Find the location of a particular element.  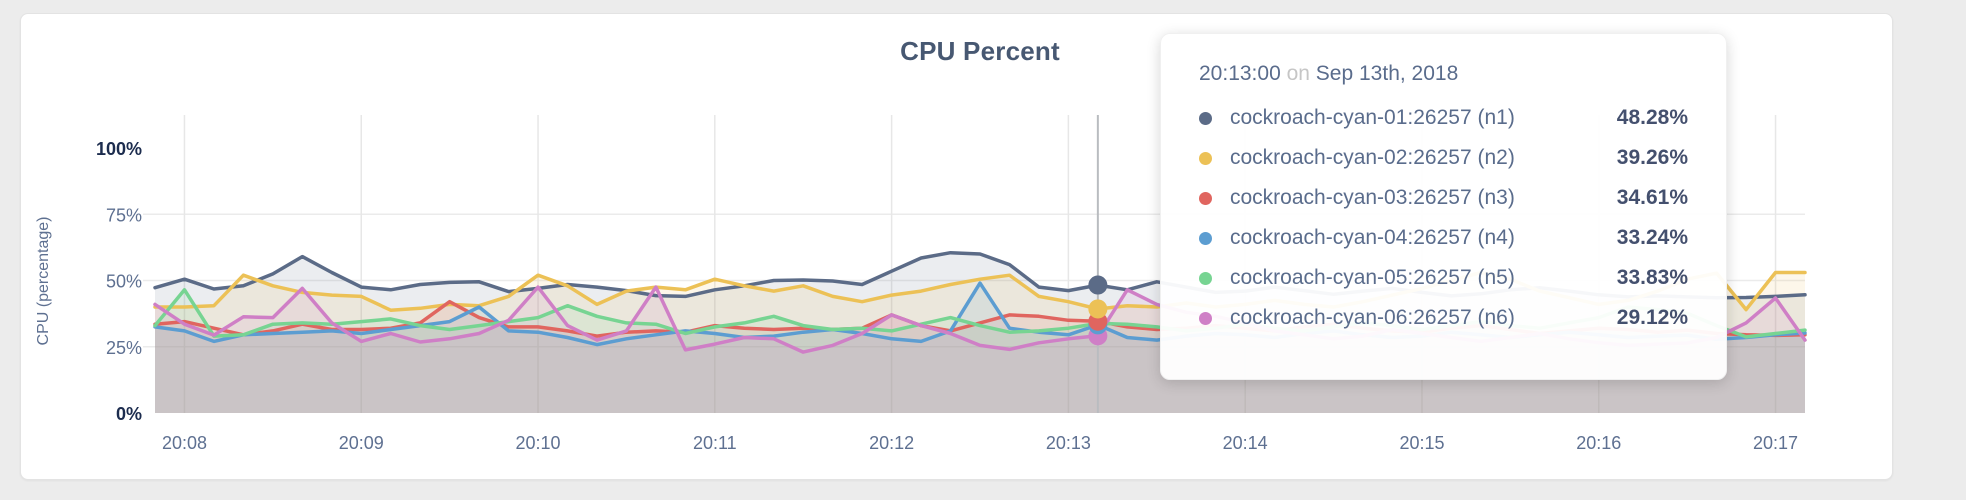

tooltip-series-value: 29.12% is located at coordinates (1652, 317).